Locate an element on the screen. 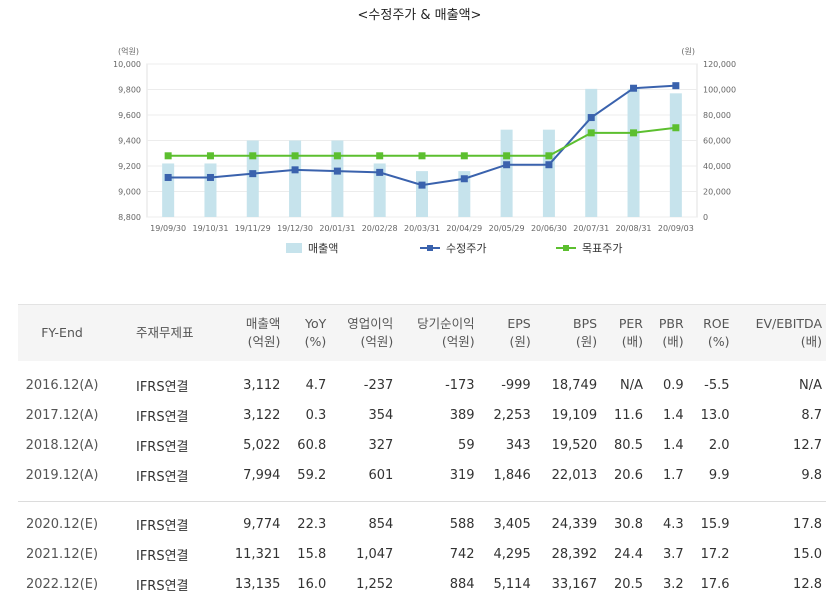 This screenshot has height=613, width=839. cell-revenue: 11,321 is located at coordinates (257, 554).